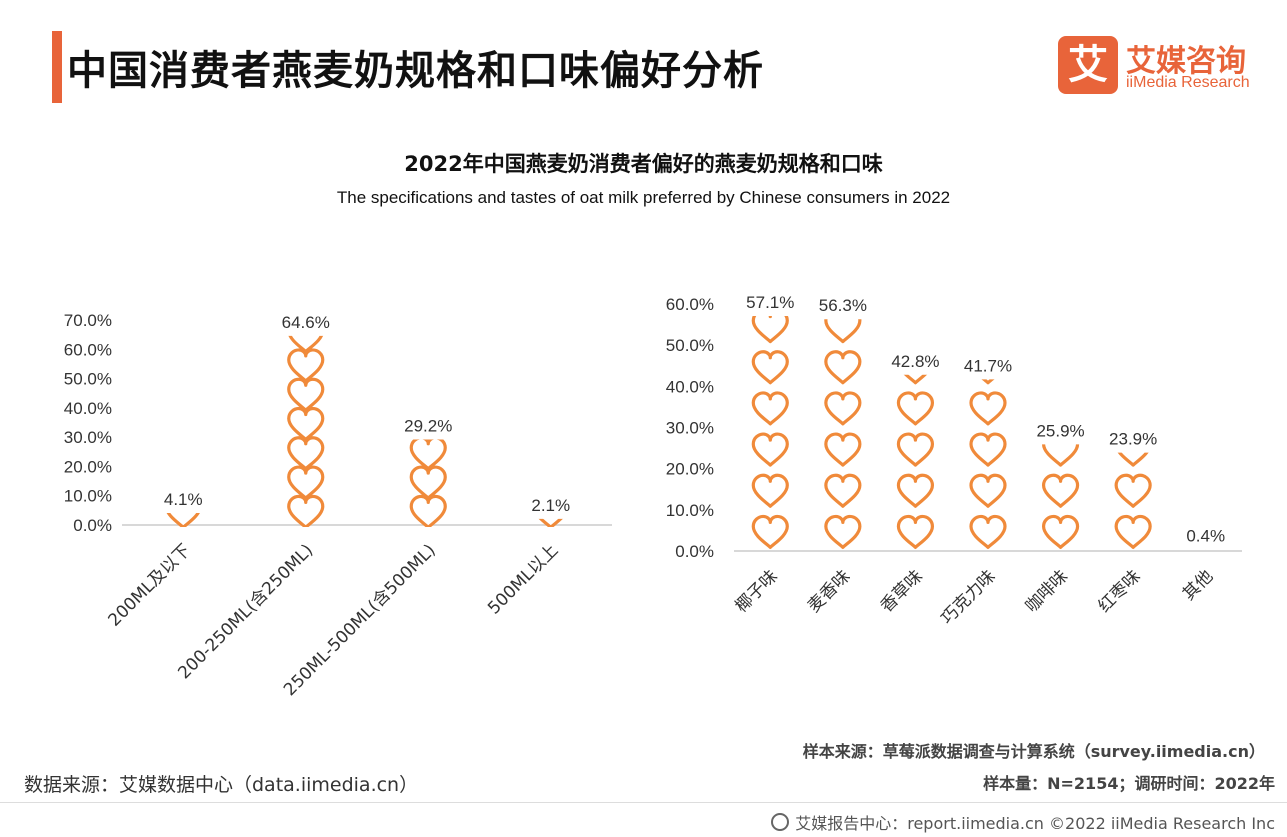 The width and height of the screenshot is (1287, 837). Describe the element at coordinates (88, 320) in the screenshot. I see `y-tick-label: 70.0%` at that location.